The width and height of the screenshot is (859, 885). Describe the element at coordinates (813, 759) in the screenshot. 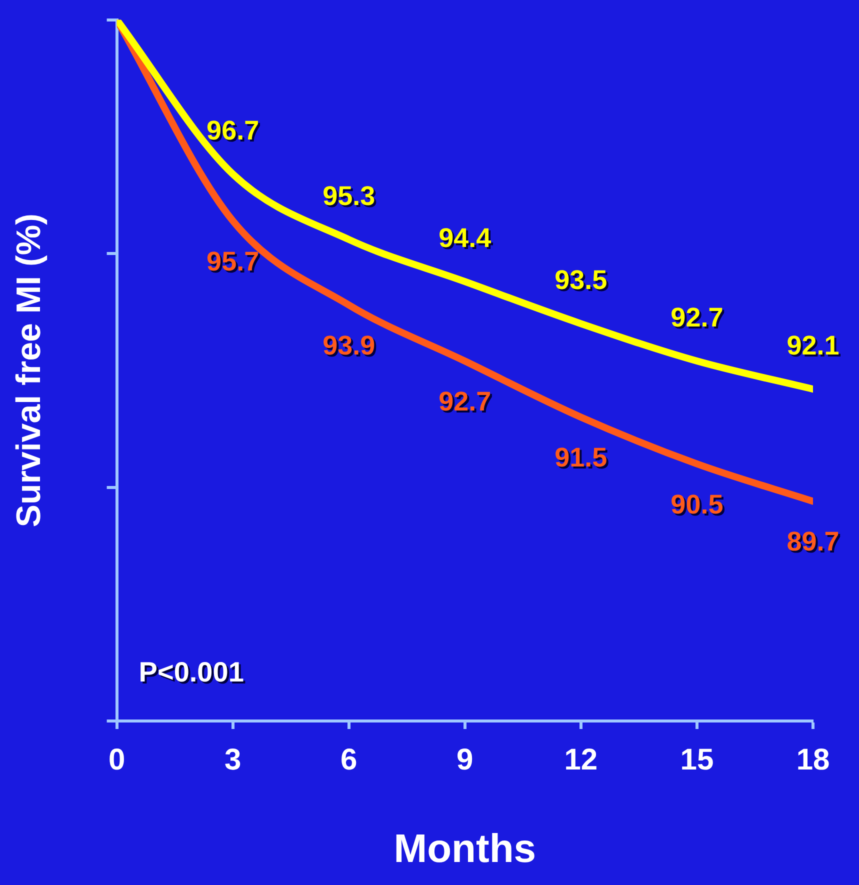

I see `x-tick-label: 18` at that location.